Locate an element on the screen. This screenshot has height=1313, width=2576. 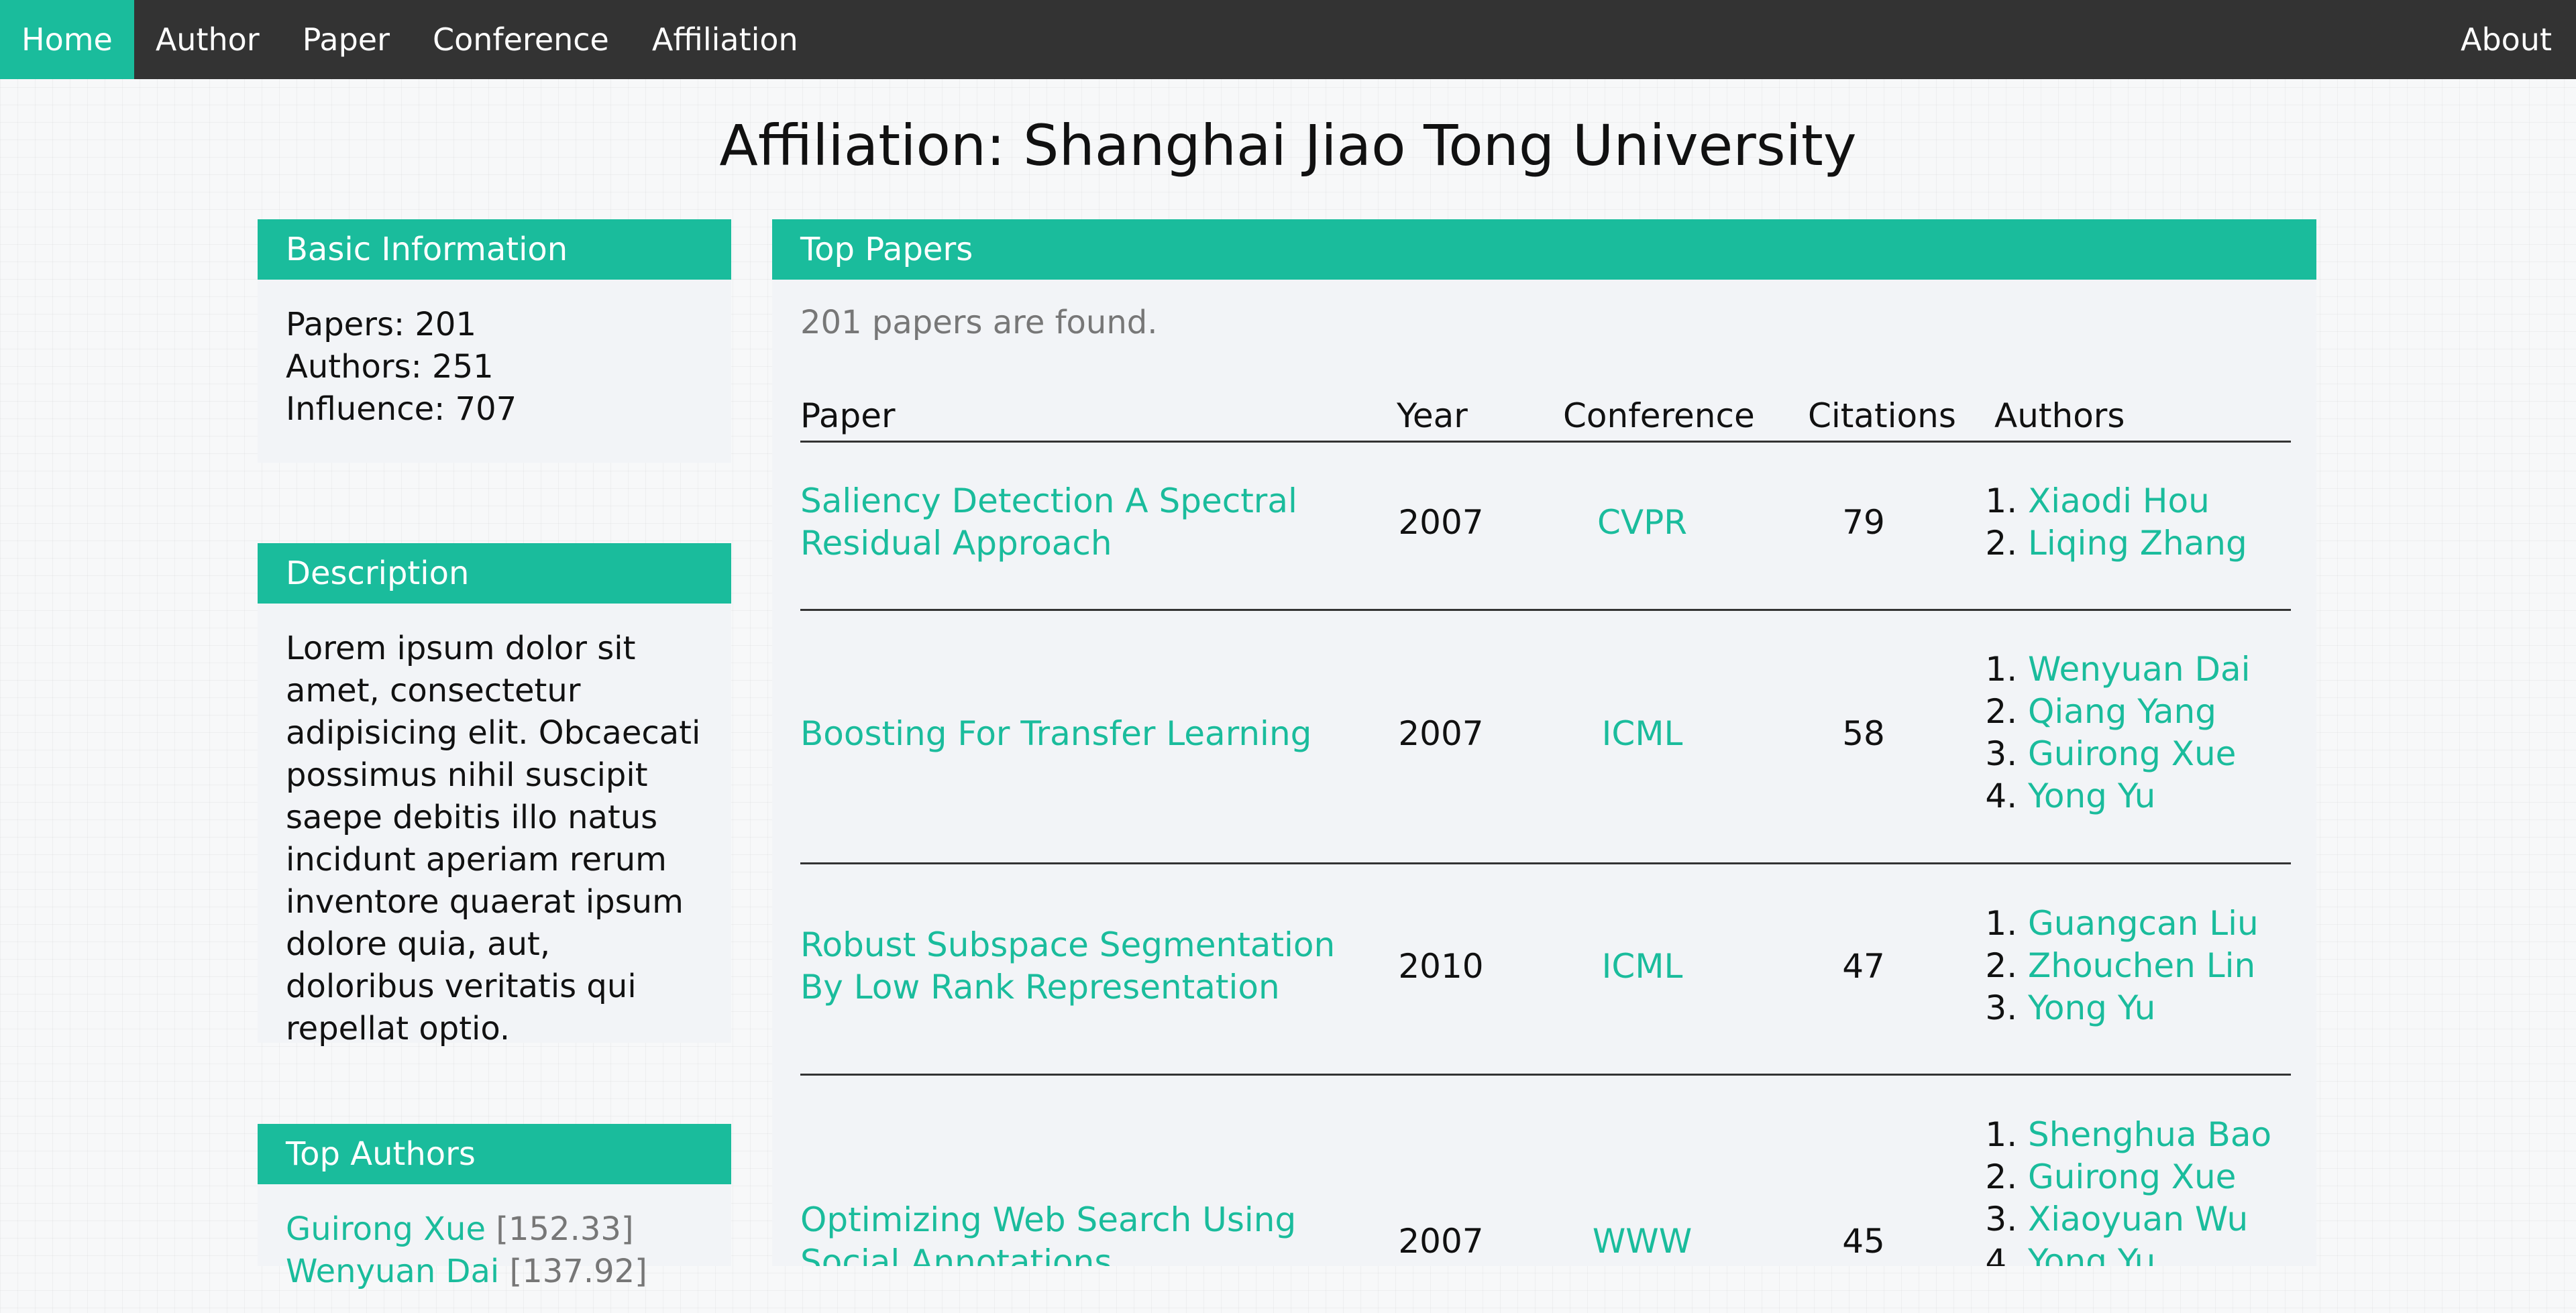
author-list-item: Shenghua Bao is located at coordinates (2159, 1135).